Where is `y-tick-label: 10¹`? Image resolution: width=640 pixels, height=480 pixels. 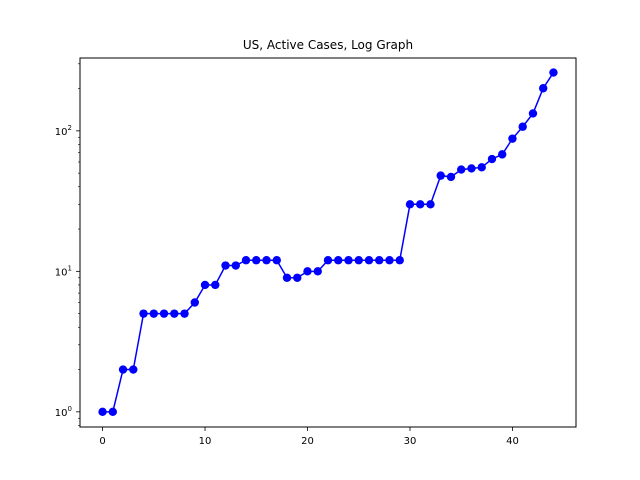
y-tick-label: 10¹ is located at coordinates (63, 271).